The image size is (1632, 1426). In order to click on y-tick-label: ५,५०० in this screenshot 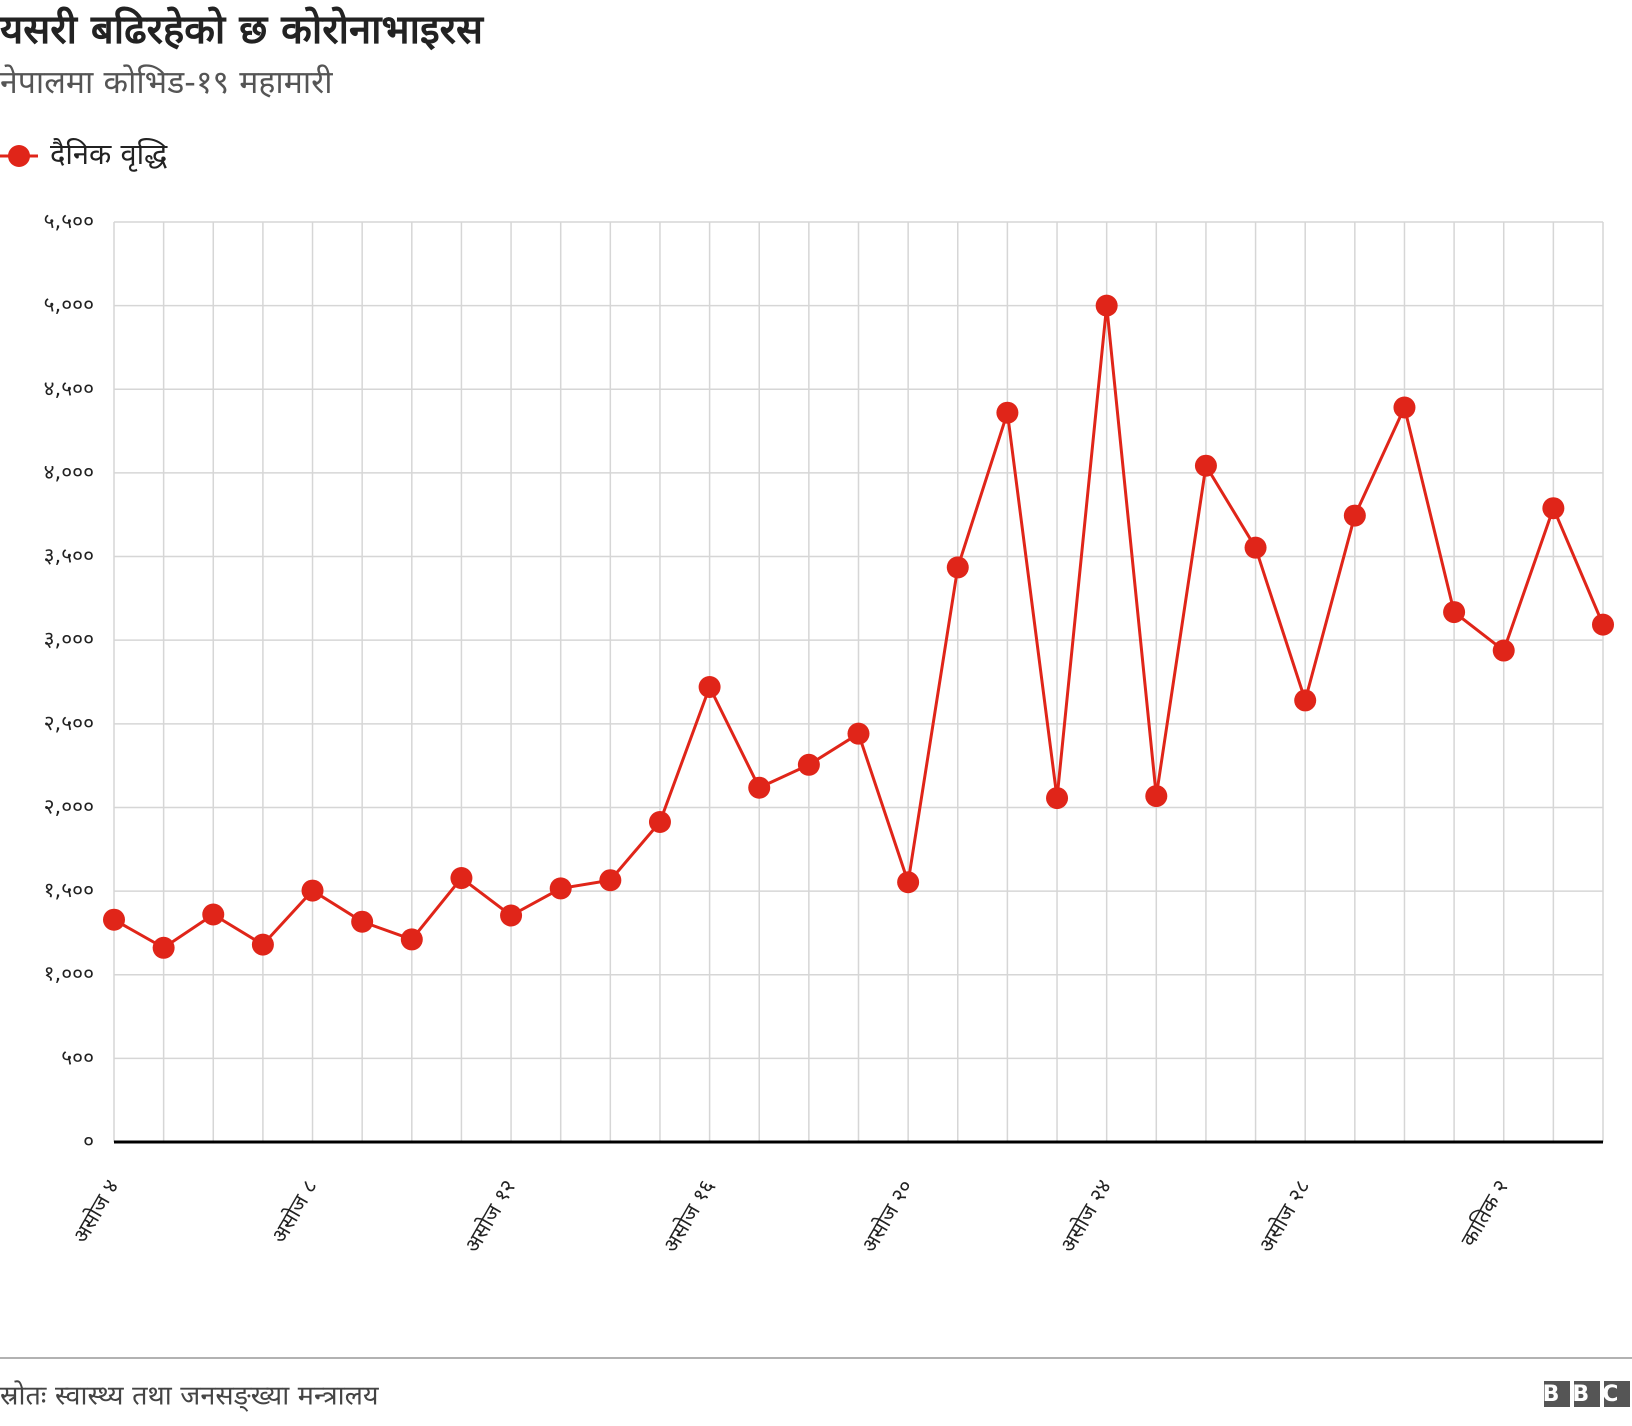, I will do `click(69, 221)`.